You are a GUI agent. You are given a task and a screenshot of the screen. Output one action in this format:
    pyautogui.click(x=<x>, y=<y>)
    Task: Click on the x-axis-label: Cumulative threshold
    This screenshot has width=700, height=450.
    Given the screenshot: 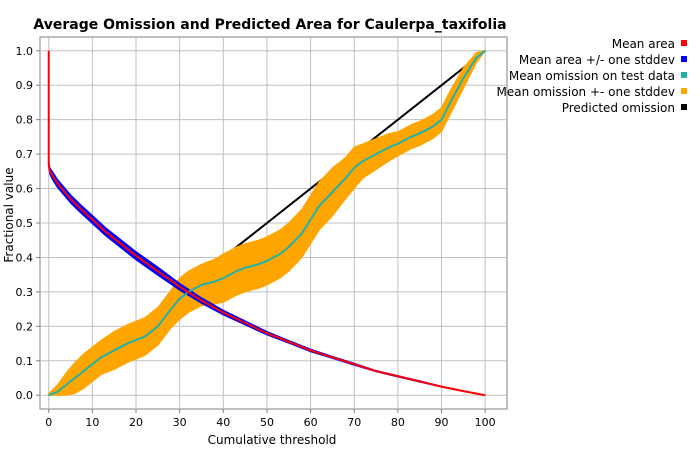 What is the action you would take?
    pyautogui.click(x=272, y=440)
    